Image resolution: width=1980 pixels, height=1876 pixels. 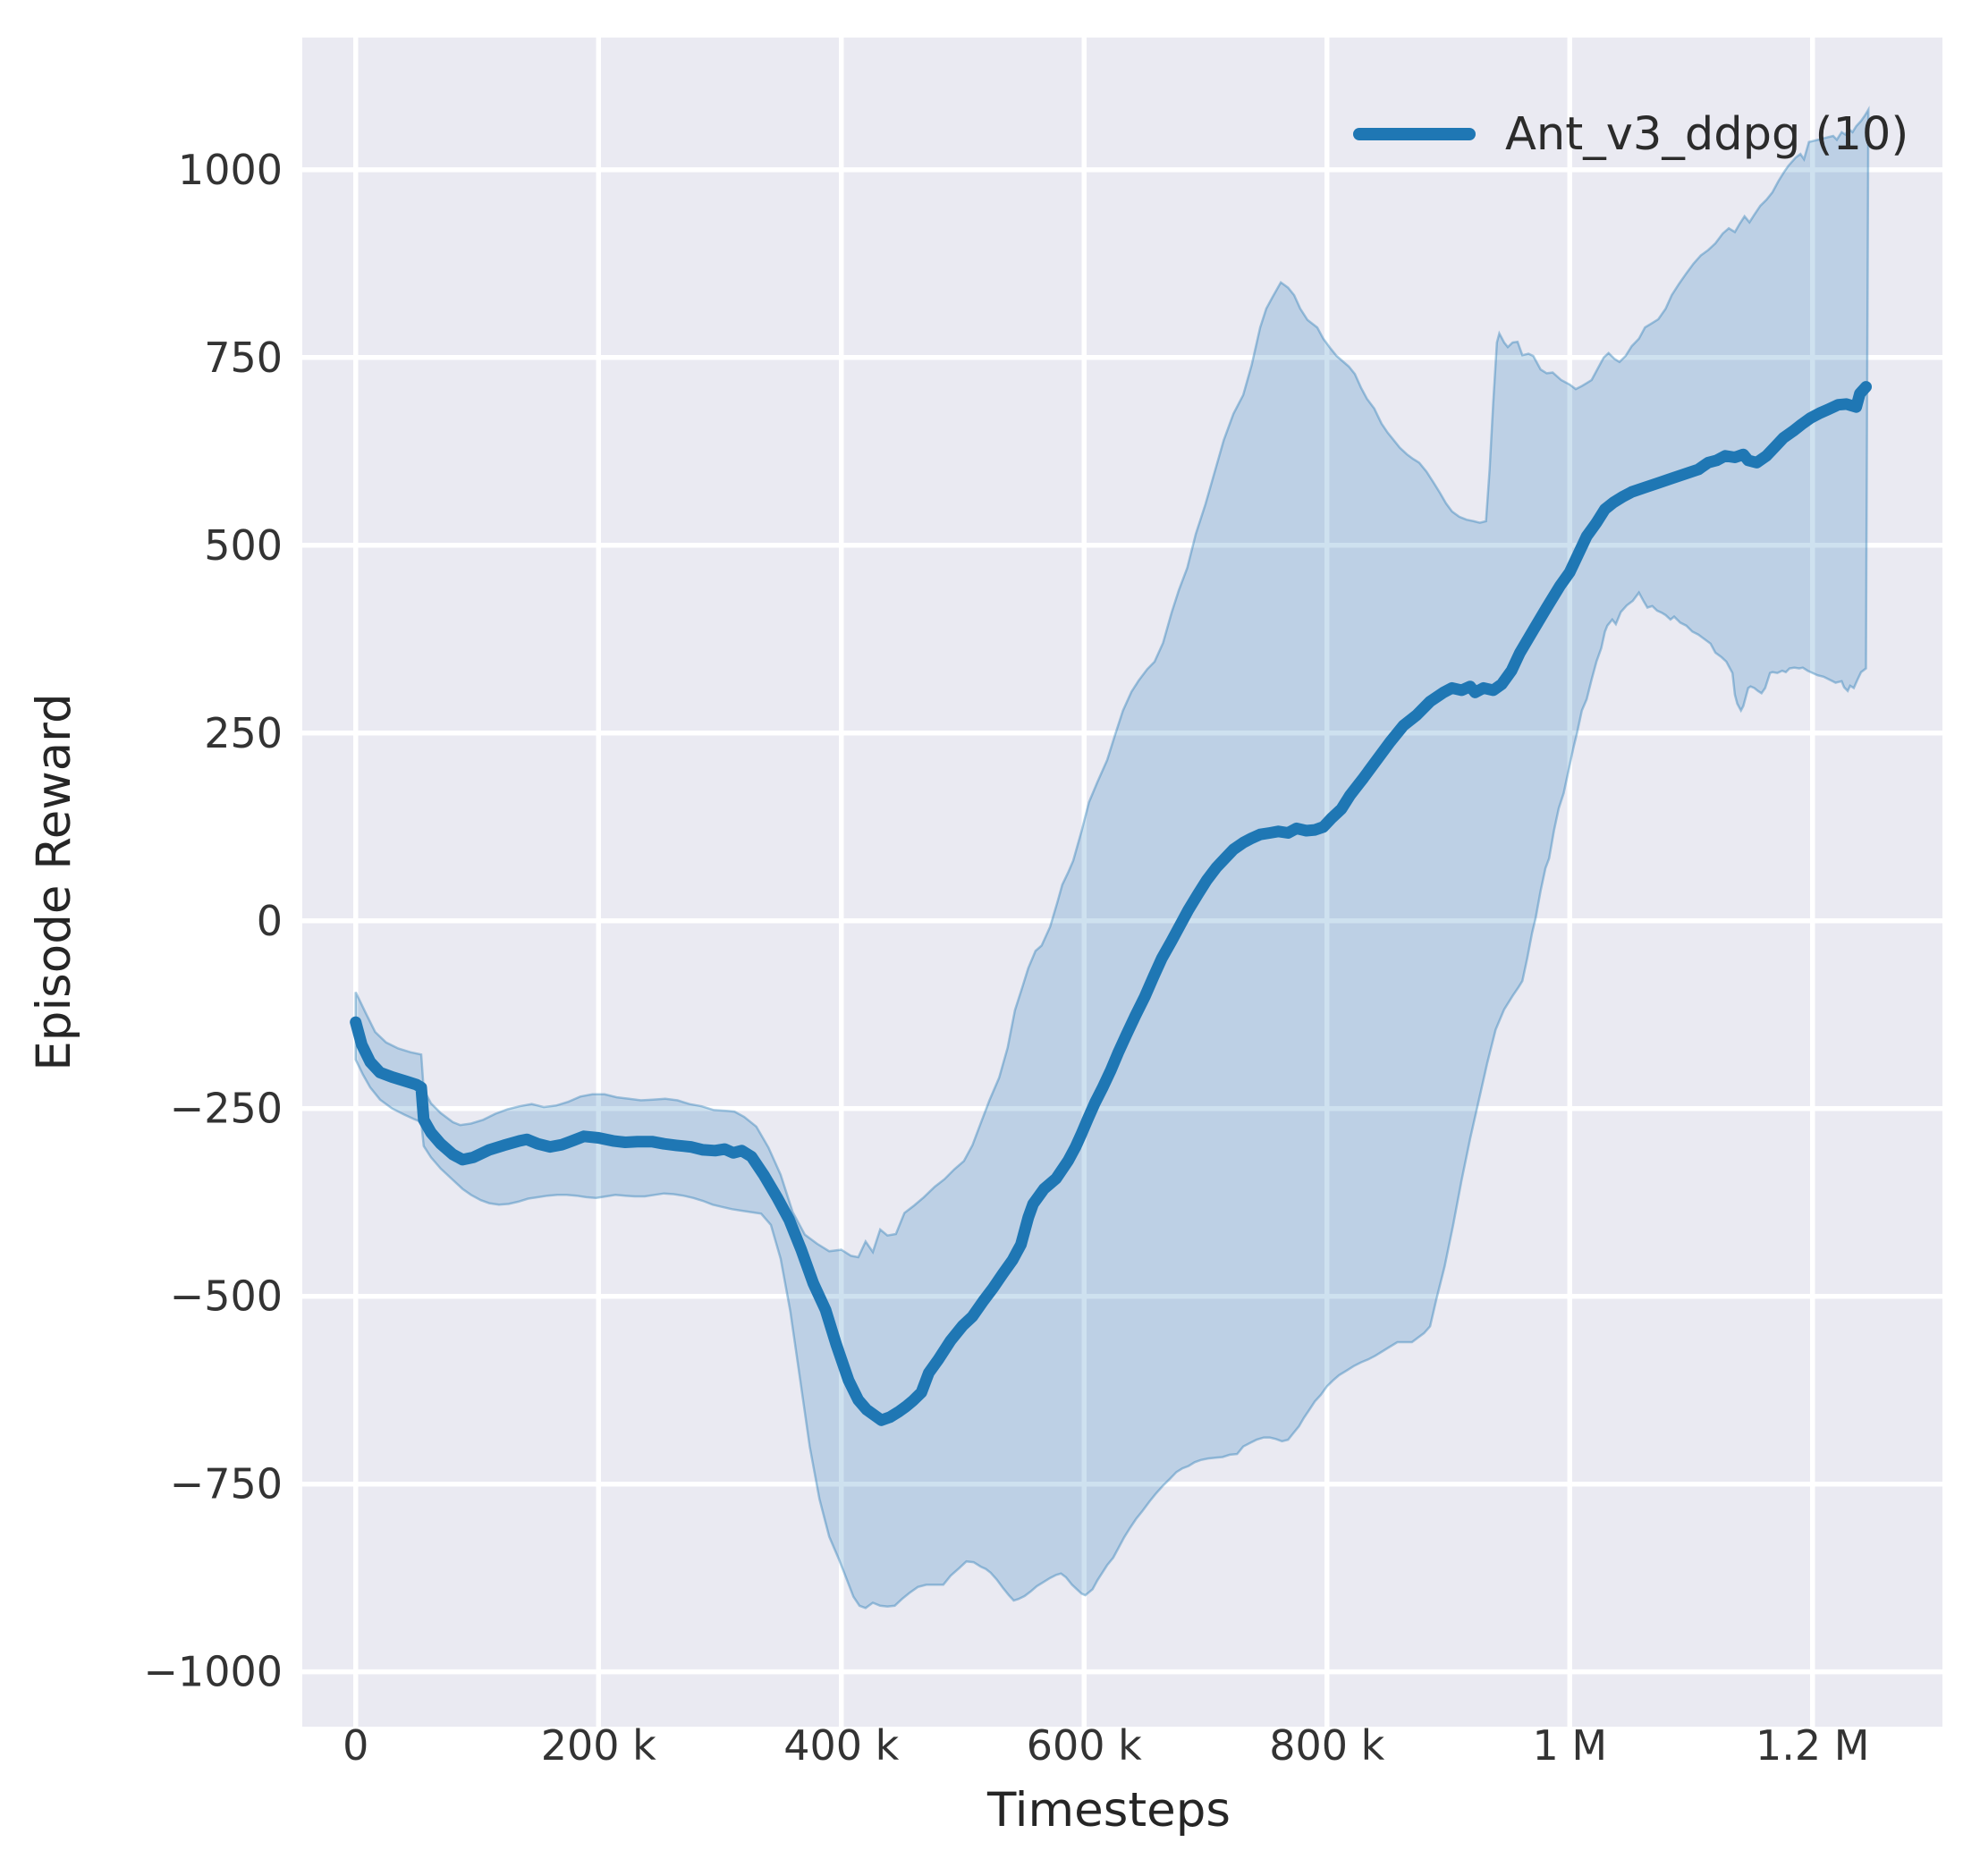 I want to click on x-tick-label: 400 k, so click(x=841, y=1745).